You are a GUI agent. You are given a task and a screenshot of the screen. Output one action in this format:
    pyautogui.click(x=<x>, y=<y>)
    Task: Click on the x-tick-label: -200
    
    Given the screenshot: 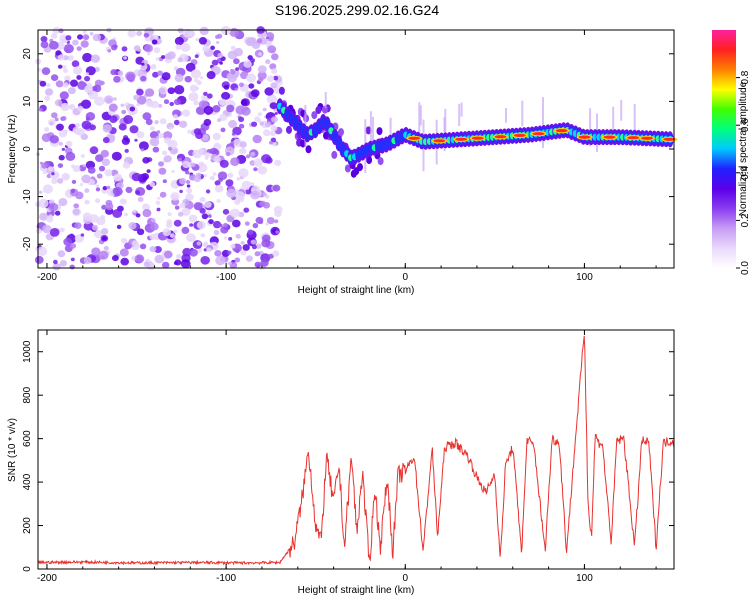 What is the action you would take?
    pyautogui.click(x=47, y=578)
    